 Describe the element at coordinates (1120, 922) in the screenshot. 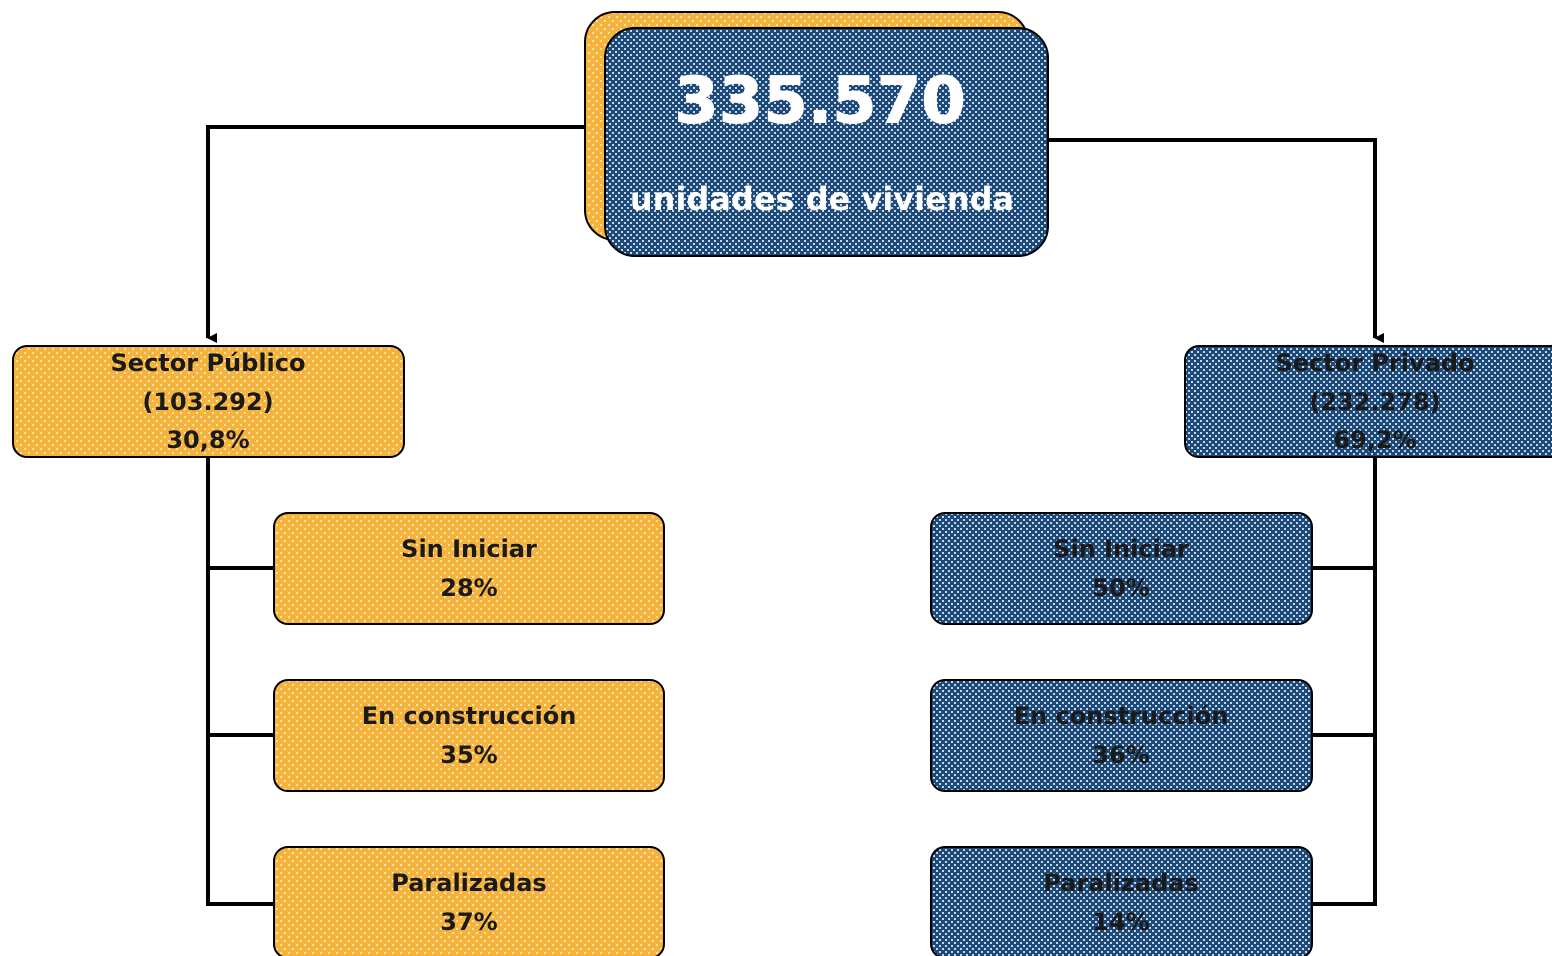

I see `status-share: 14%` at that location.